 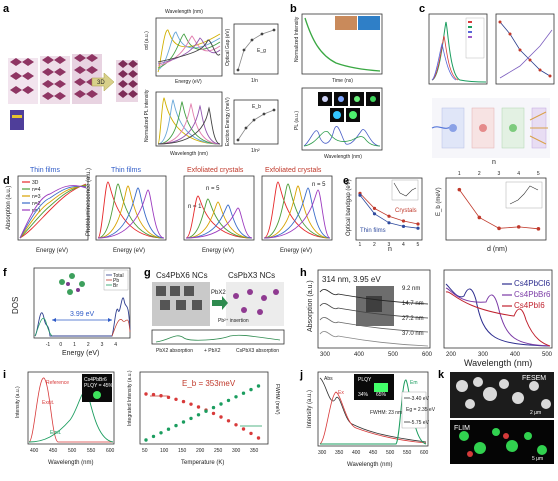 What do you see at coordinates (499, 355) in the screenshot?
I see `panel-h-right-ticks: 200 300 400 500` at bounding box center [499, 355].